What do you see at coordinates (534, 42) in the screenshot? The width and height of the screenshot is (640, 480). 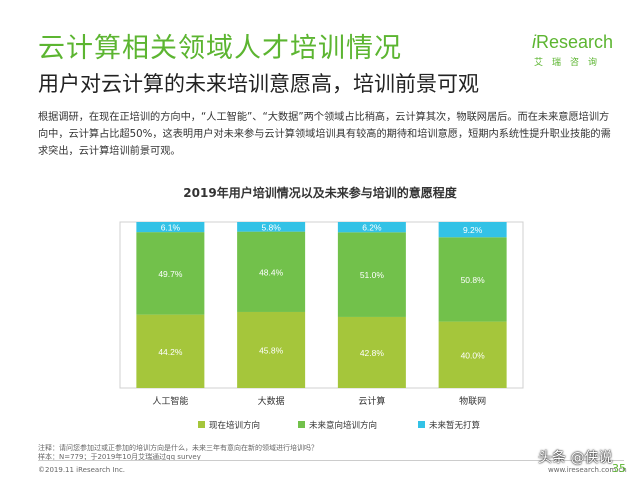 I see `logo-brand-i: i` at bounding box center [534, 42].